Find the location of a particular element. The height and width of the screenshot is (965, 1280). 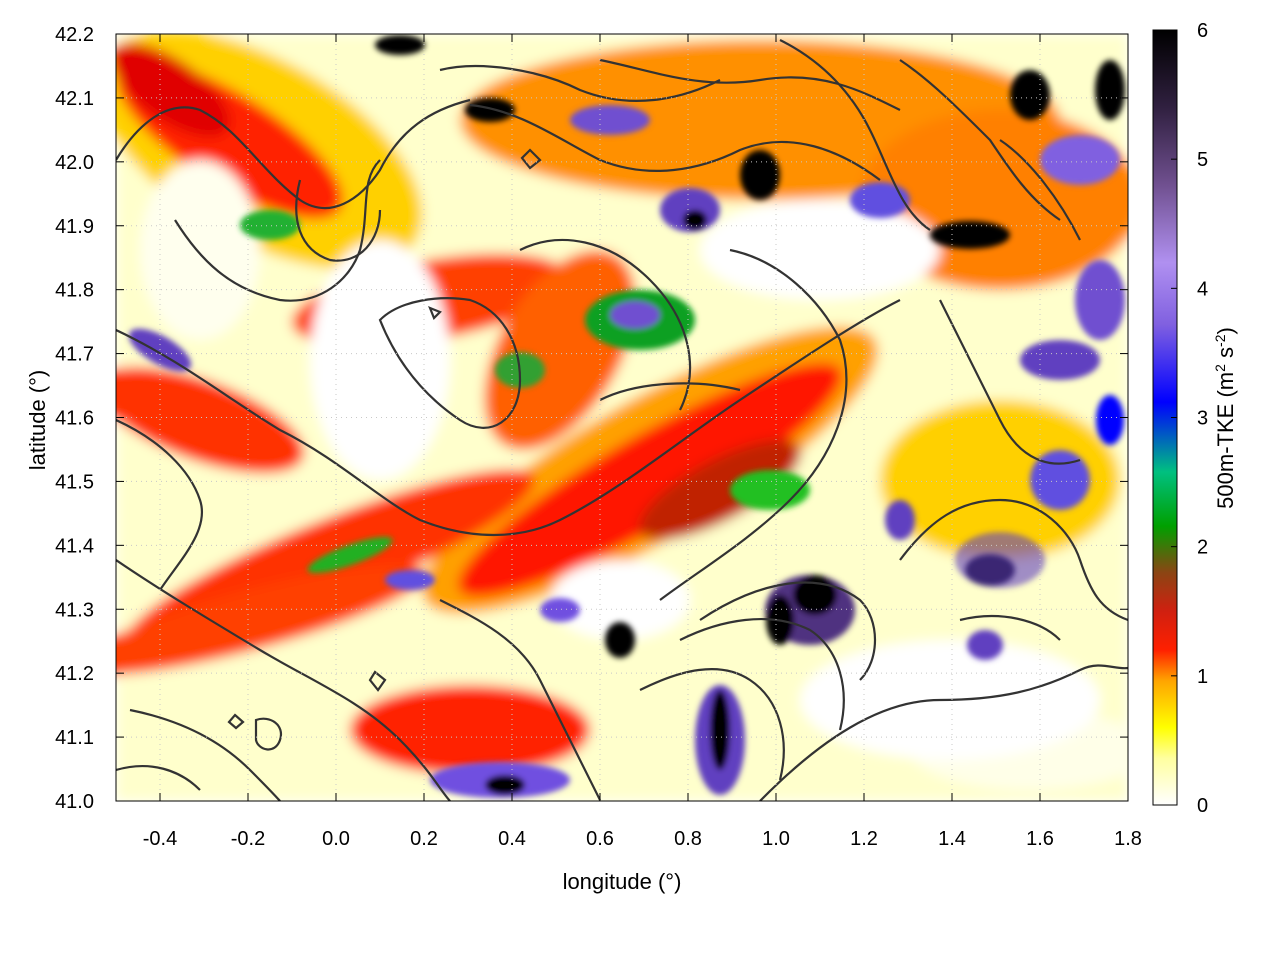

colorbar-tick-label: 1 is located at coordinates (1202, 677).